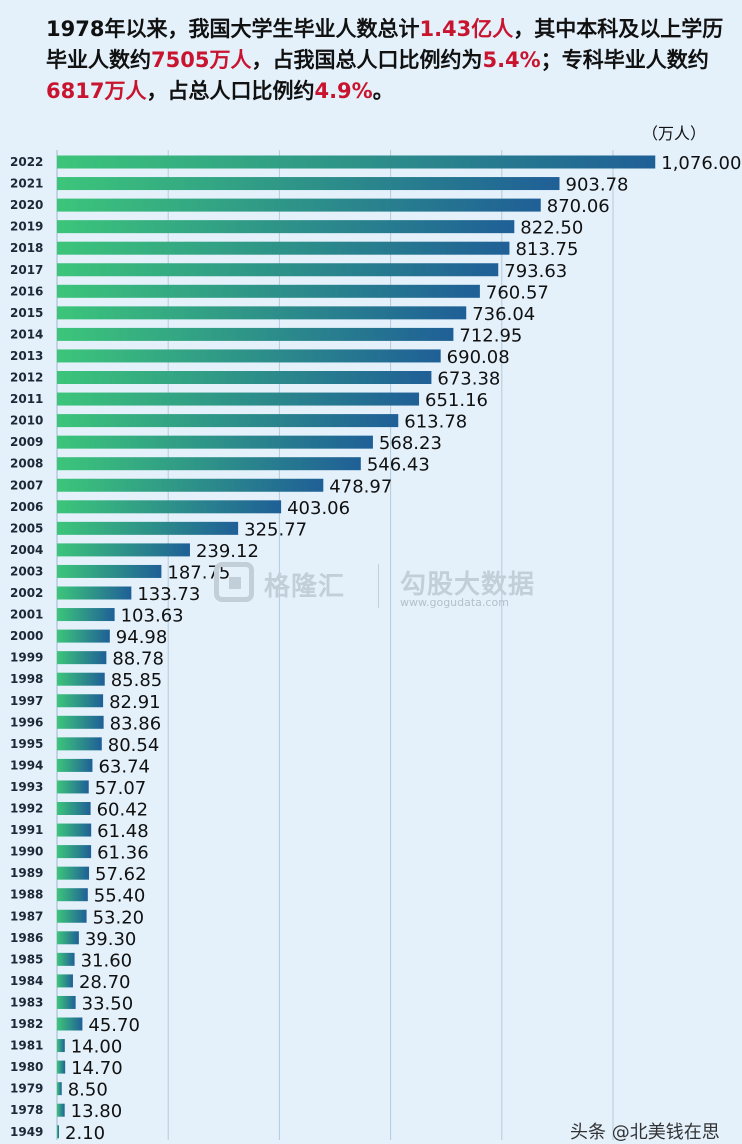  What do you see at coordinates (108, 1003) in the screenshot?
I see `value-label-1983: 33.50` at bounding box center [108, 1003].